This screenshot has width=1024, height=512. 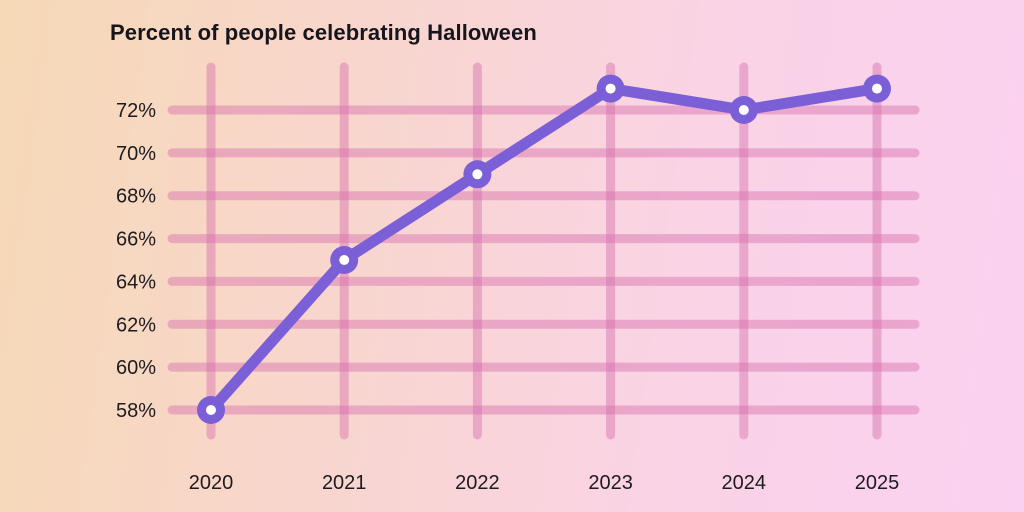 What do you see at coordinates (136, 261) in the screenshot?
I see `y-axis-labels: 58% 60% 62% 64% 66% 68% 70% 72%` at bounding box center [136, 261].